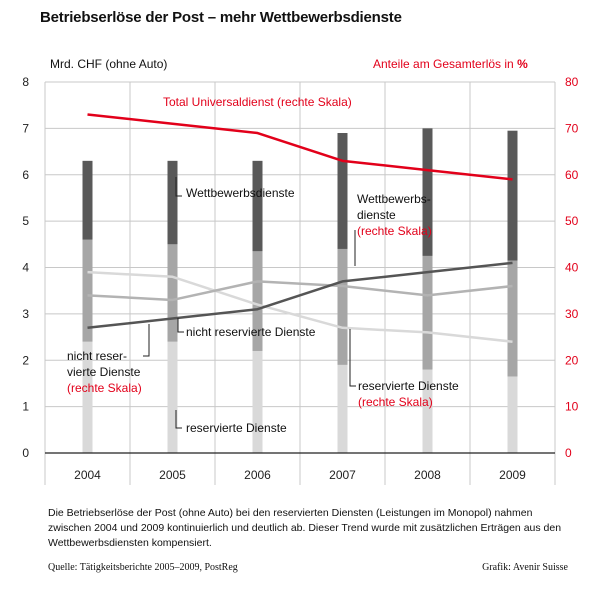  I want to click on label-competition-line-3: (rechte Skala), so click(394, 231).